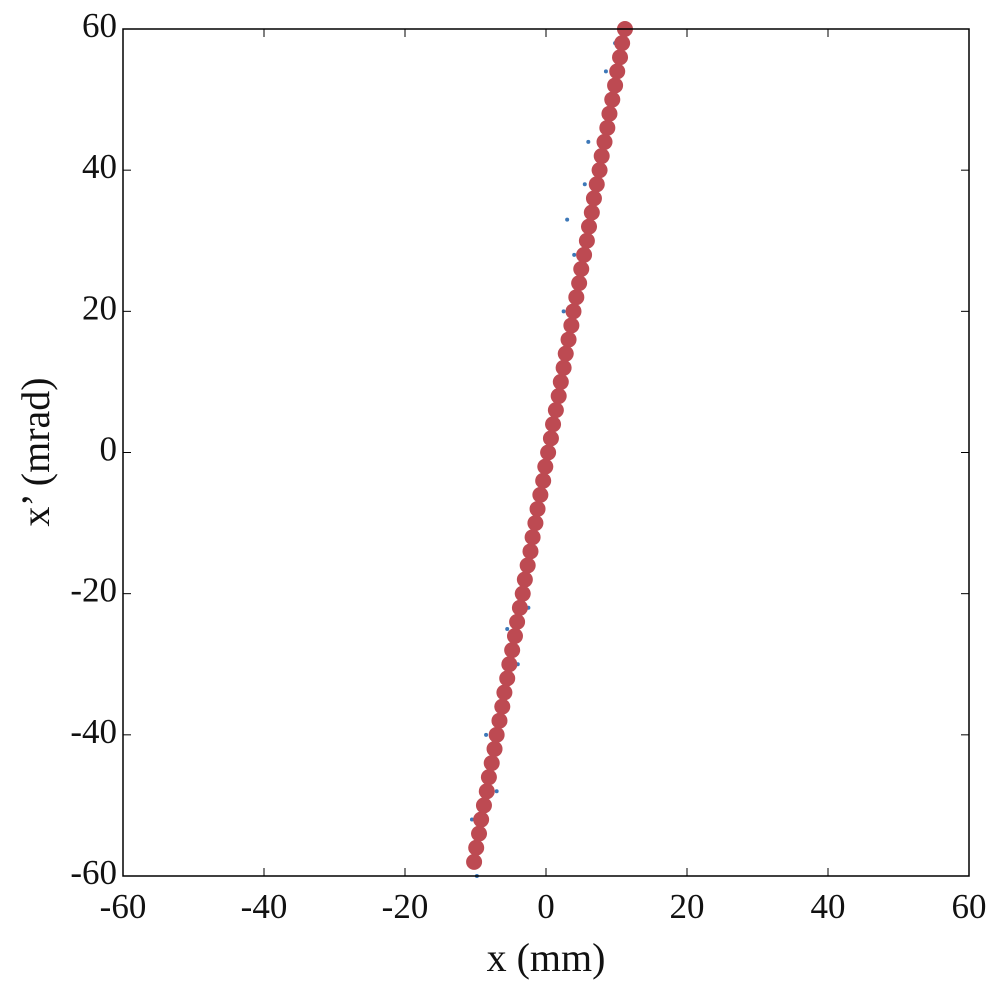  What do you see at coordinates (123, 906) in the screenshot?
I see `x-tick-label: -60` at bounding box center [123, 906].